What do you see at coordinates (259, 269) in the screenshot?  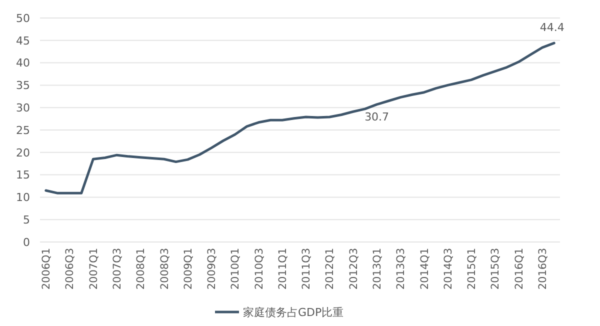 I see `x-tick-label: 2010Q3` at bounding box center [259, 269].